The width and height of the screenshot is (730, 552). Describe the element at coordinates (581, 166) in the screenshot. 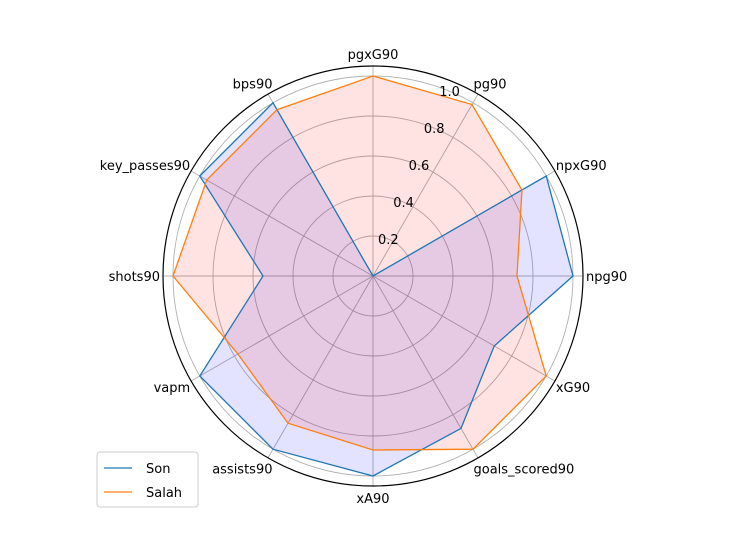

I see `category-label: npxG90` at that location.